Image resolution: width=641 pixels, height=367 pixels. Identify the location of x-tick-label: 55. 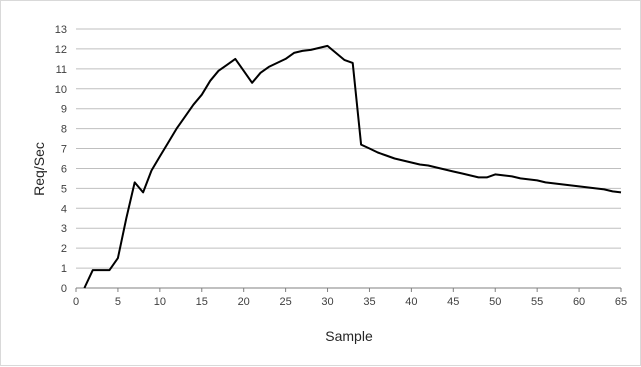
(537, 302).